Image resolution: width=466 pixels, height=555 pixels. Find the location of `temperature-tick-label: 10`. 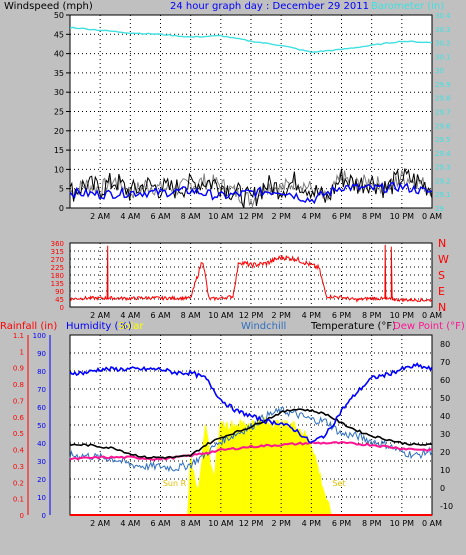

temperature-tick-label: 10 is located at coordinates (445, 470).